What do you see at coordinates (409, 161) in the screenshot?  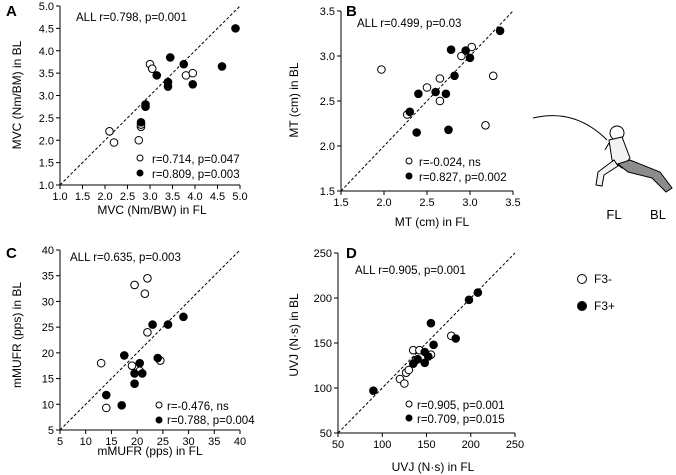 I see `panel-b-stat-f3minus-marker` at bounding box center [409, 161].